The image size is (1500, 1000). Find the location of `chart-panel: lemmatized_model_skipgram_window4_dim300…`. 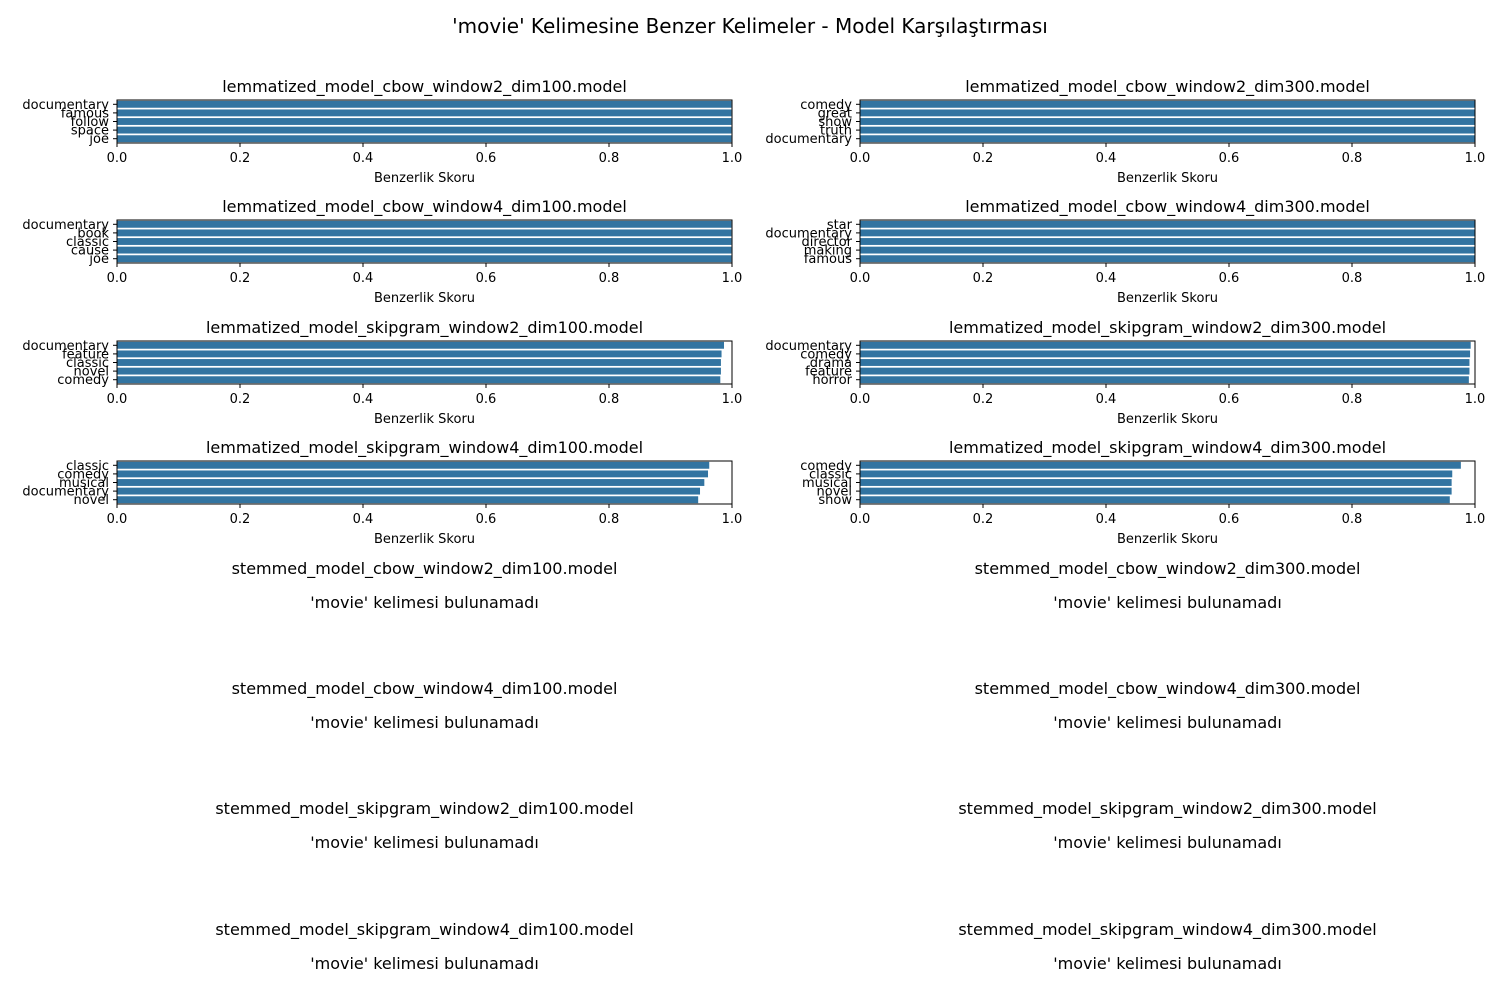

chart-panel: lemmatized_model_skipgram_window4_dim300… is located at coordinates (1142, 492).